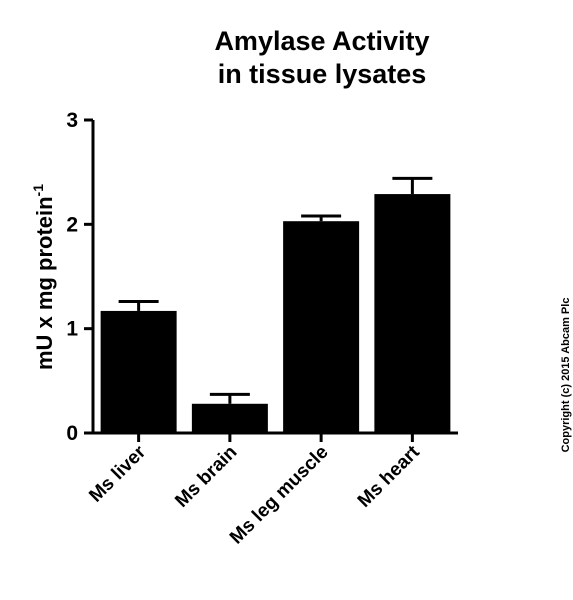 The height and width of the screenshot is (600, 573). What do you see at coordinates (72, 433) in the screenshot?
I see `y-tick-label: 0` at bounding box center [72, 433].